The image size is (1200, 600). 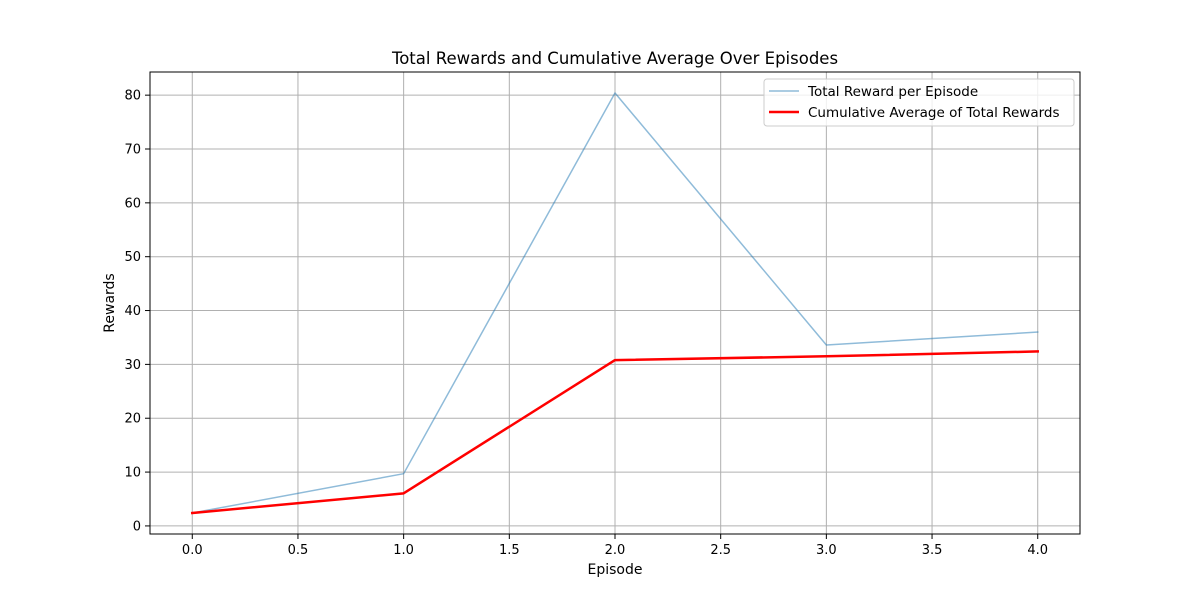 I want to click on y-tick-label: 30, so click(x=132, y=365).